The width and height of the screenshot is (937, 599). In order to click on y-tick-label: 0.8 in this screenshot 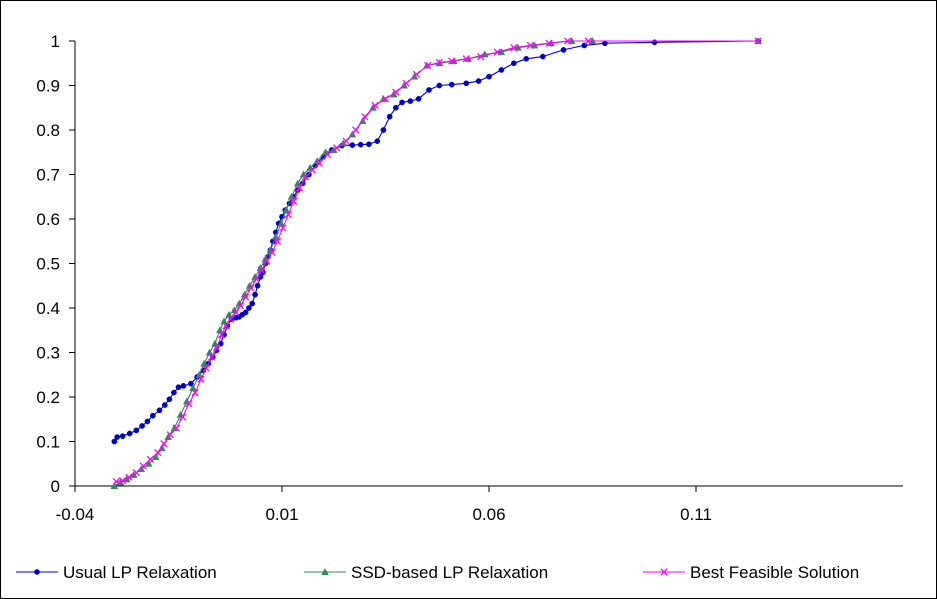, I will do `click(48, 130)`.